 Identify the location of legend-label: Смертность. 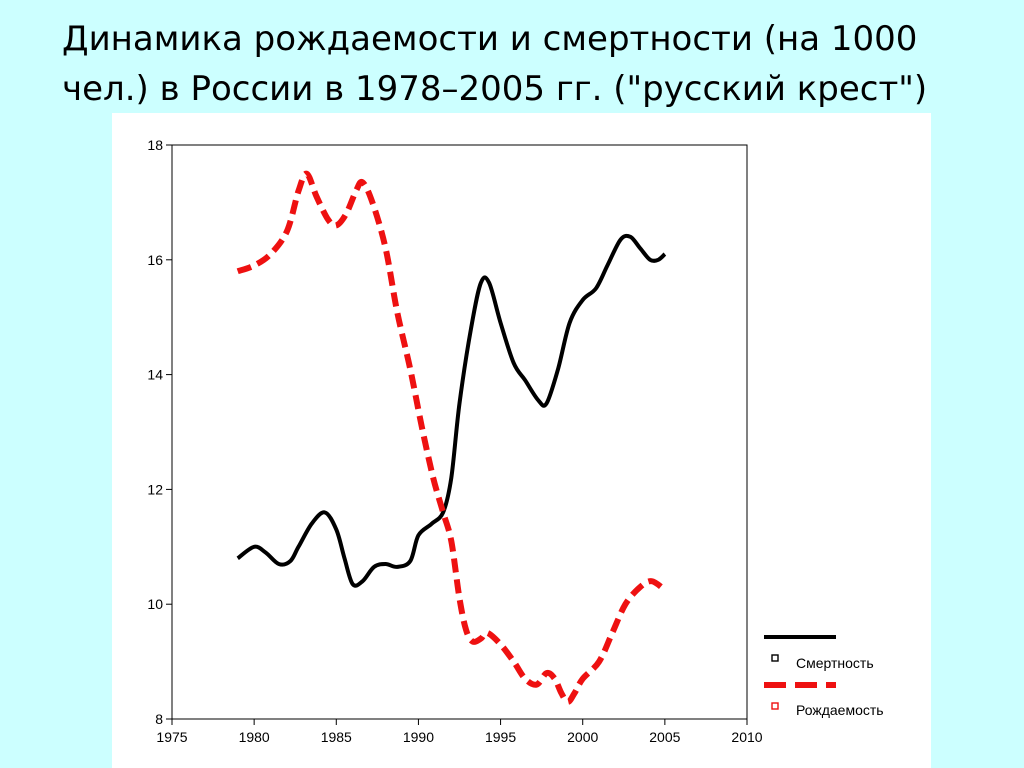
(835, 663).